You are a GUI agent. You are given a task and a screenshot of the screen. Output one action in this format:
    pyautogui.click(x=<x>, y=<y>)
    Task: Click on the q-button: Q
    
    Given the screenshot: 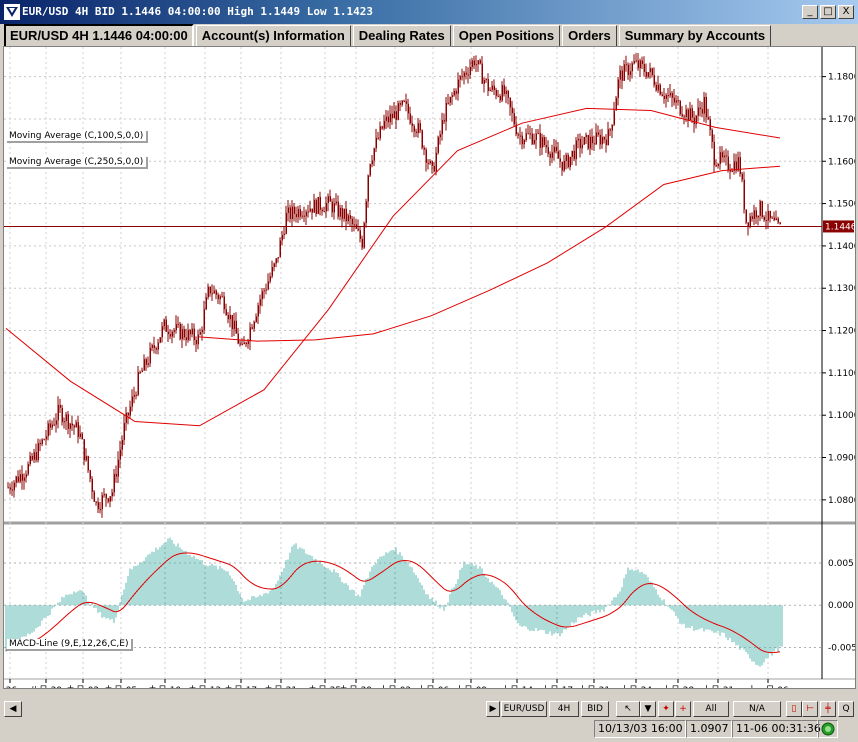 What is the action you would take?
    pyautogui.click(x=846, y=709)
    